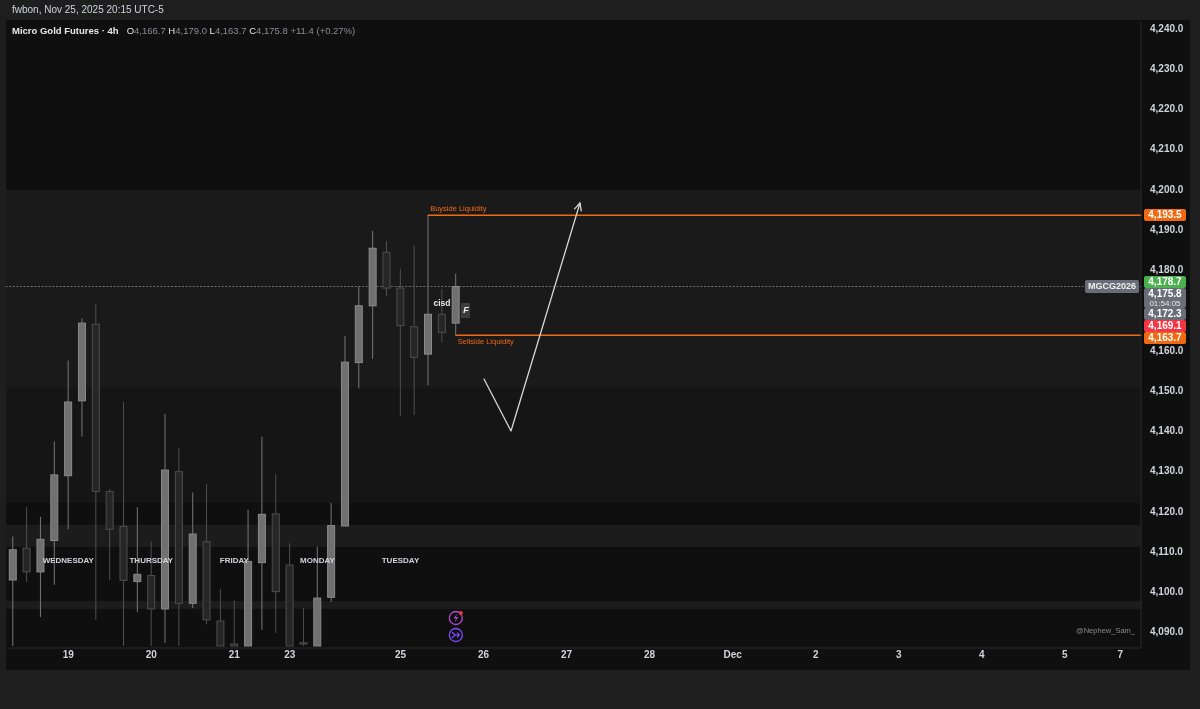 Image resolution: width=1200 pixels, height=709 pixels. Describe the element at coordinates (815, 655) in the screenshot. I see `x-tick-label: 2` at that location.